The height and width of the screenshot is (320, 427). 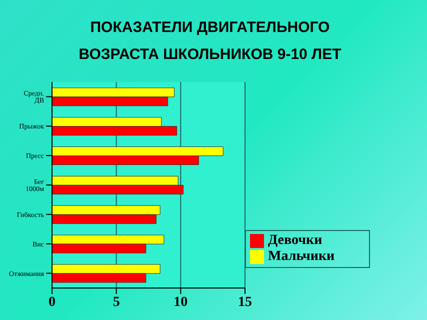 What do you see at coordinates (52, 302) in the screenshot?
I see `x-tick-label: 0` at bounding box center [52, 302].